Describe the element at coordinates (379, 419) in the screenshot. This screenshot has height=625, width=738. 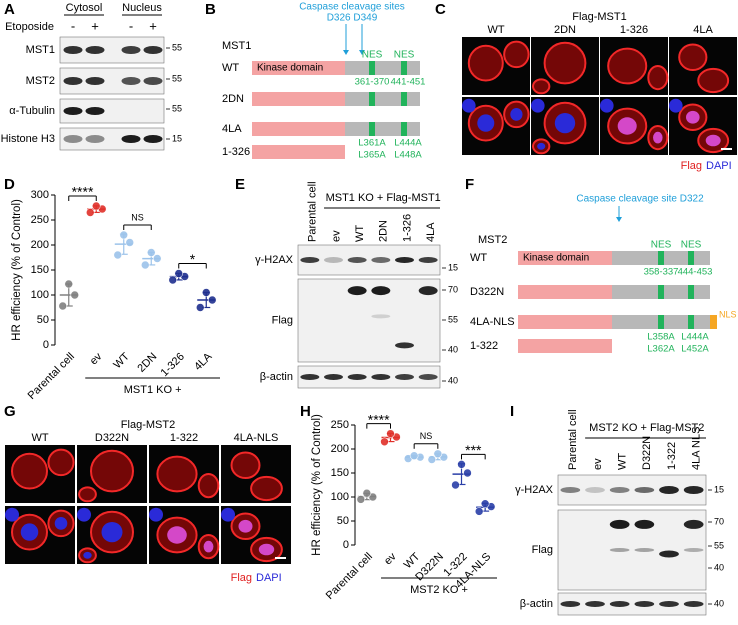
I see `significance-label: ****` at that location.